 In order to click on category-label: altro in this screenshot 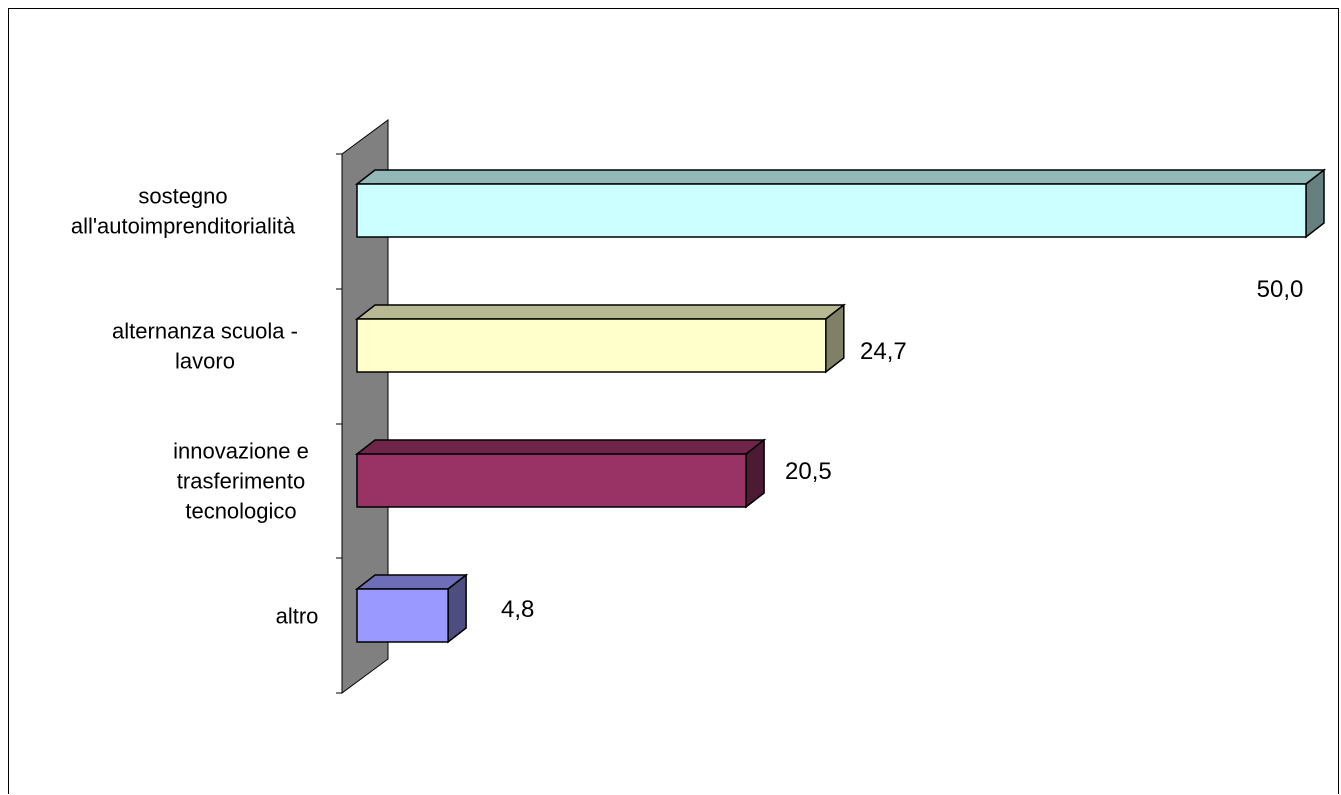, I will do `click(297, 616)`.